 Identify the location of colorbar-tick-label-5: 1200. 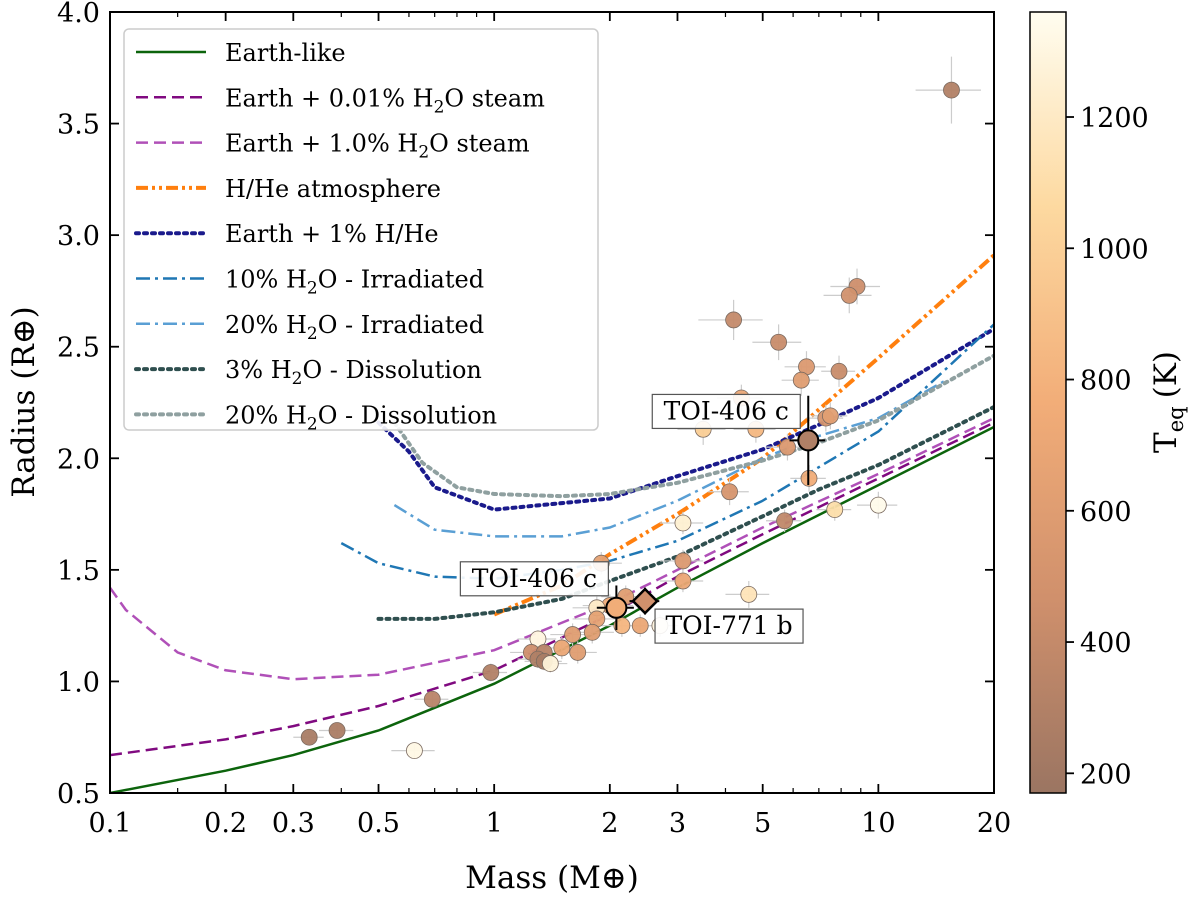
(1114, 118).